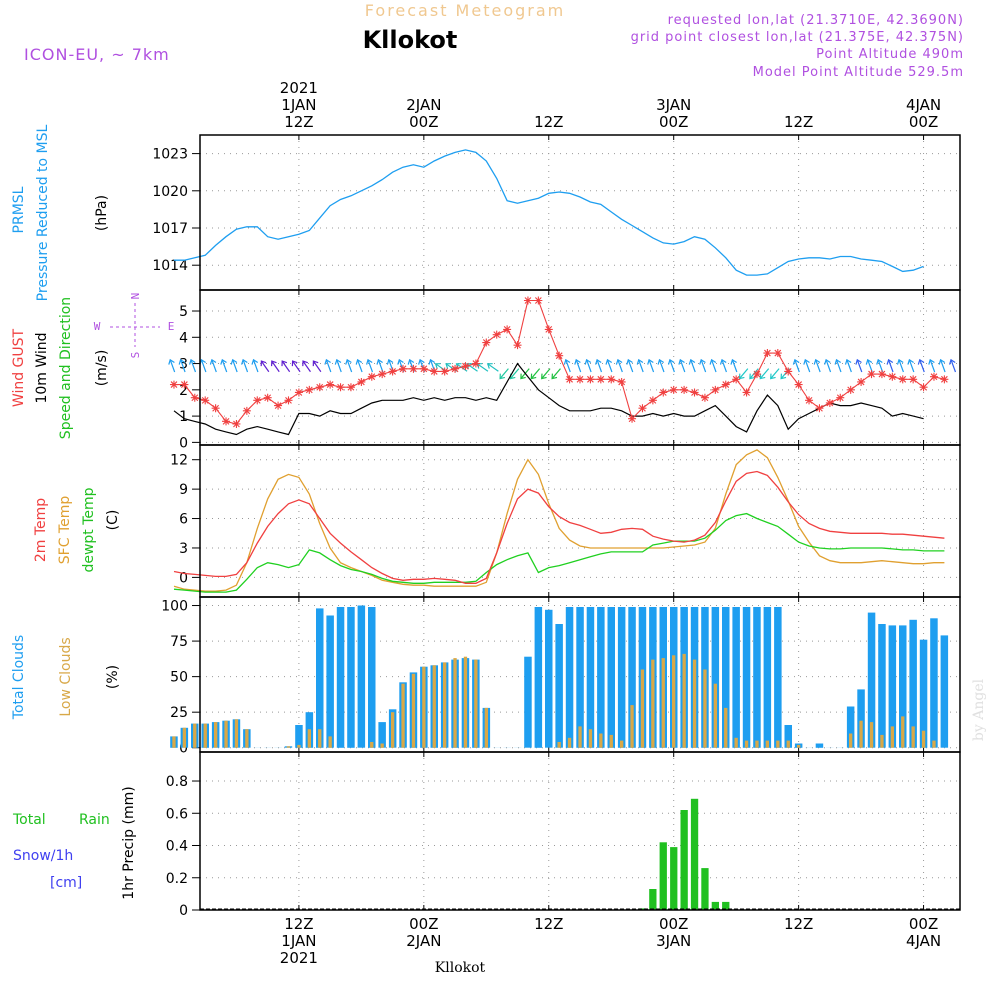 The image size is (1000, 1000). Describe the element at coordinates (298, 941) in the screenshot. I see `bottom-time-label: 1JAN` at that location.